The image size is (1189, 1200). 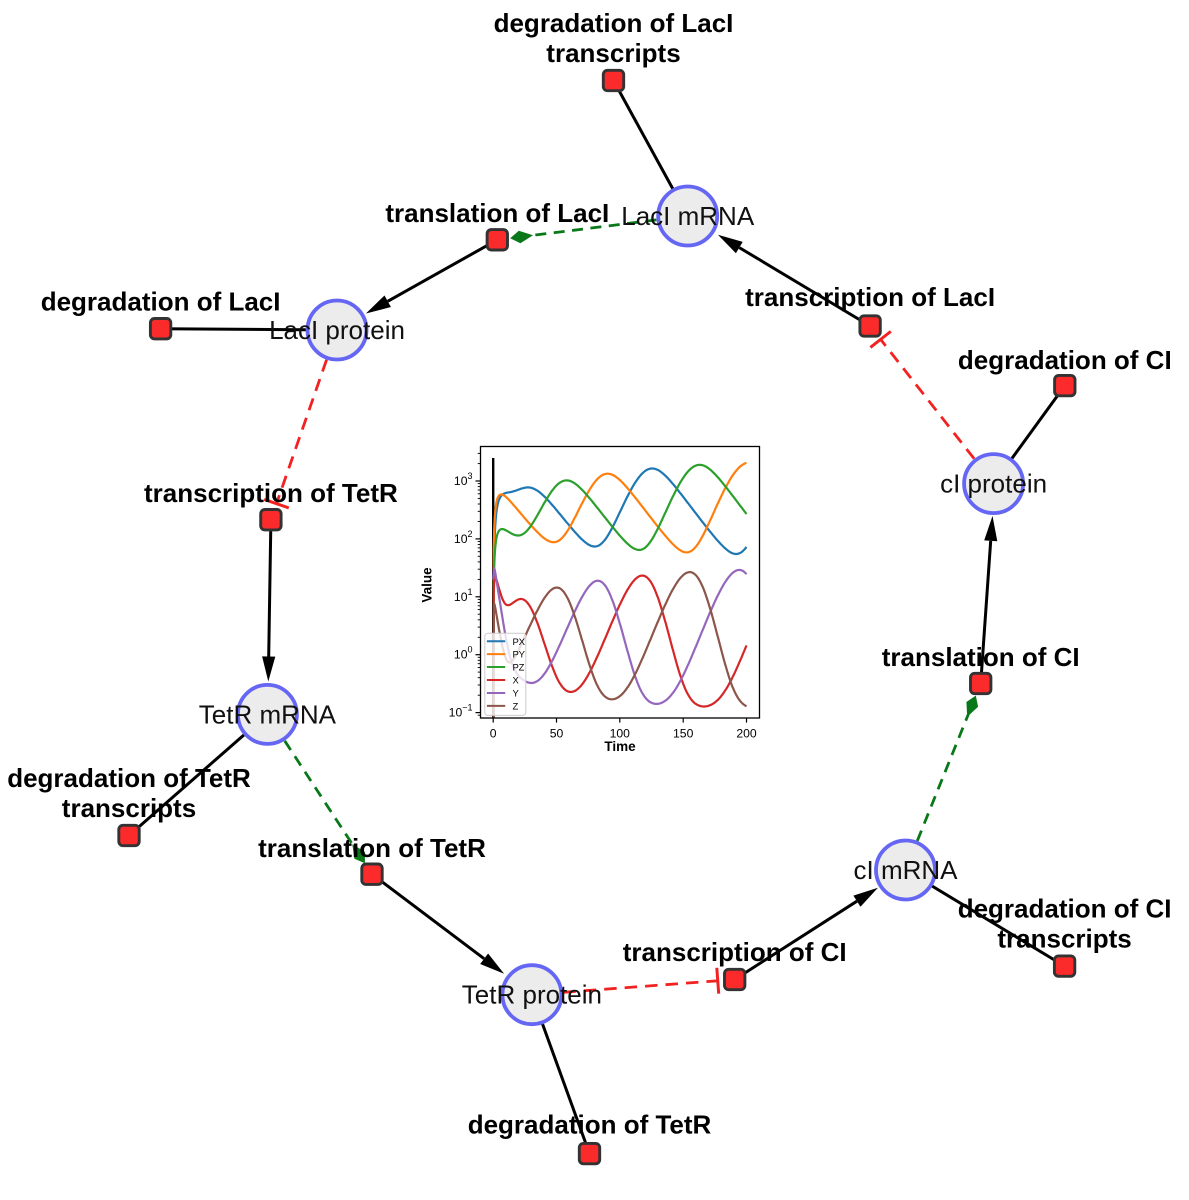 What do you see at coordinates (268, 714) in the screenshot?
I see `svg-text: TetR mRNA` at bounding box center [268, 714].